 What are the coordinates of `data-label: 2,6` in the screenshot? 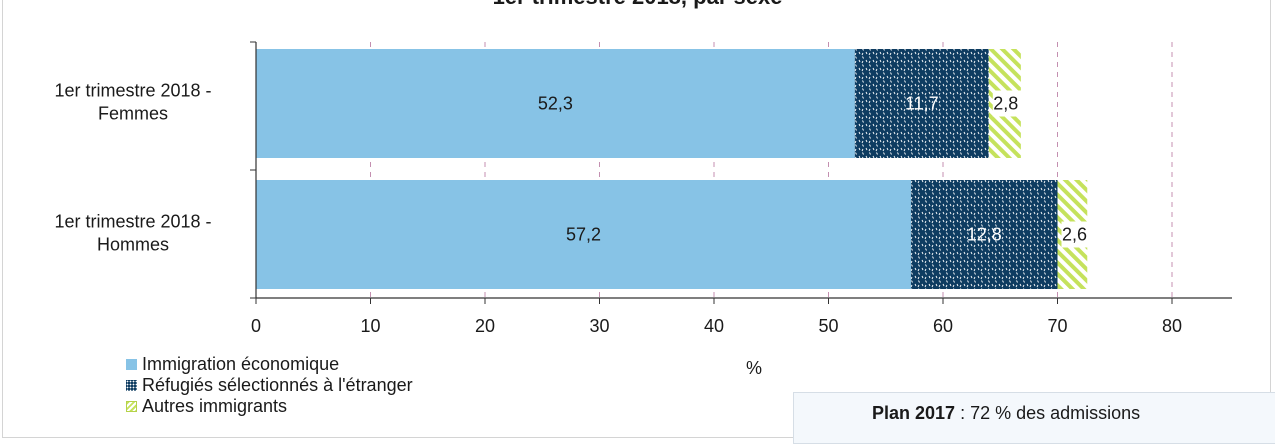 It's located at (1074, 235).